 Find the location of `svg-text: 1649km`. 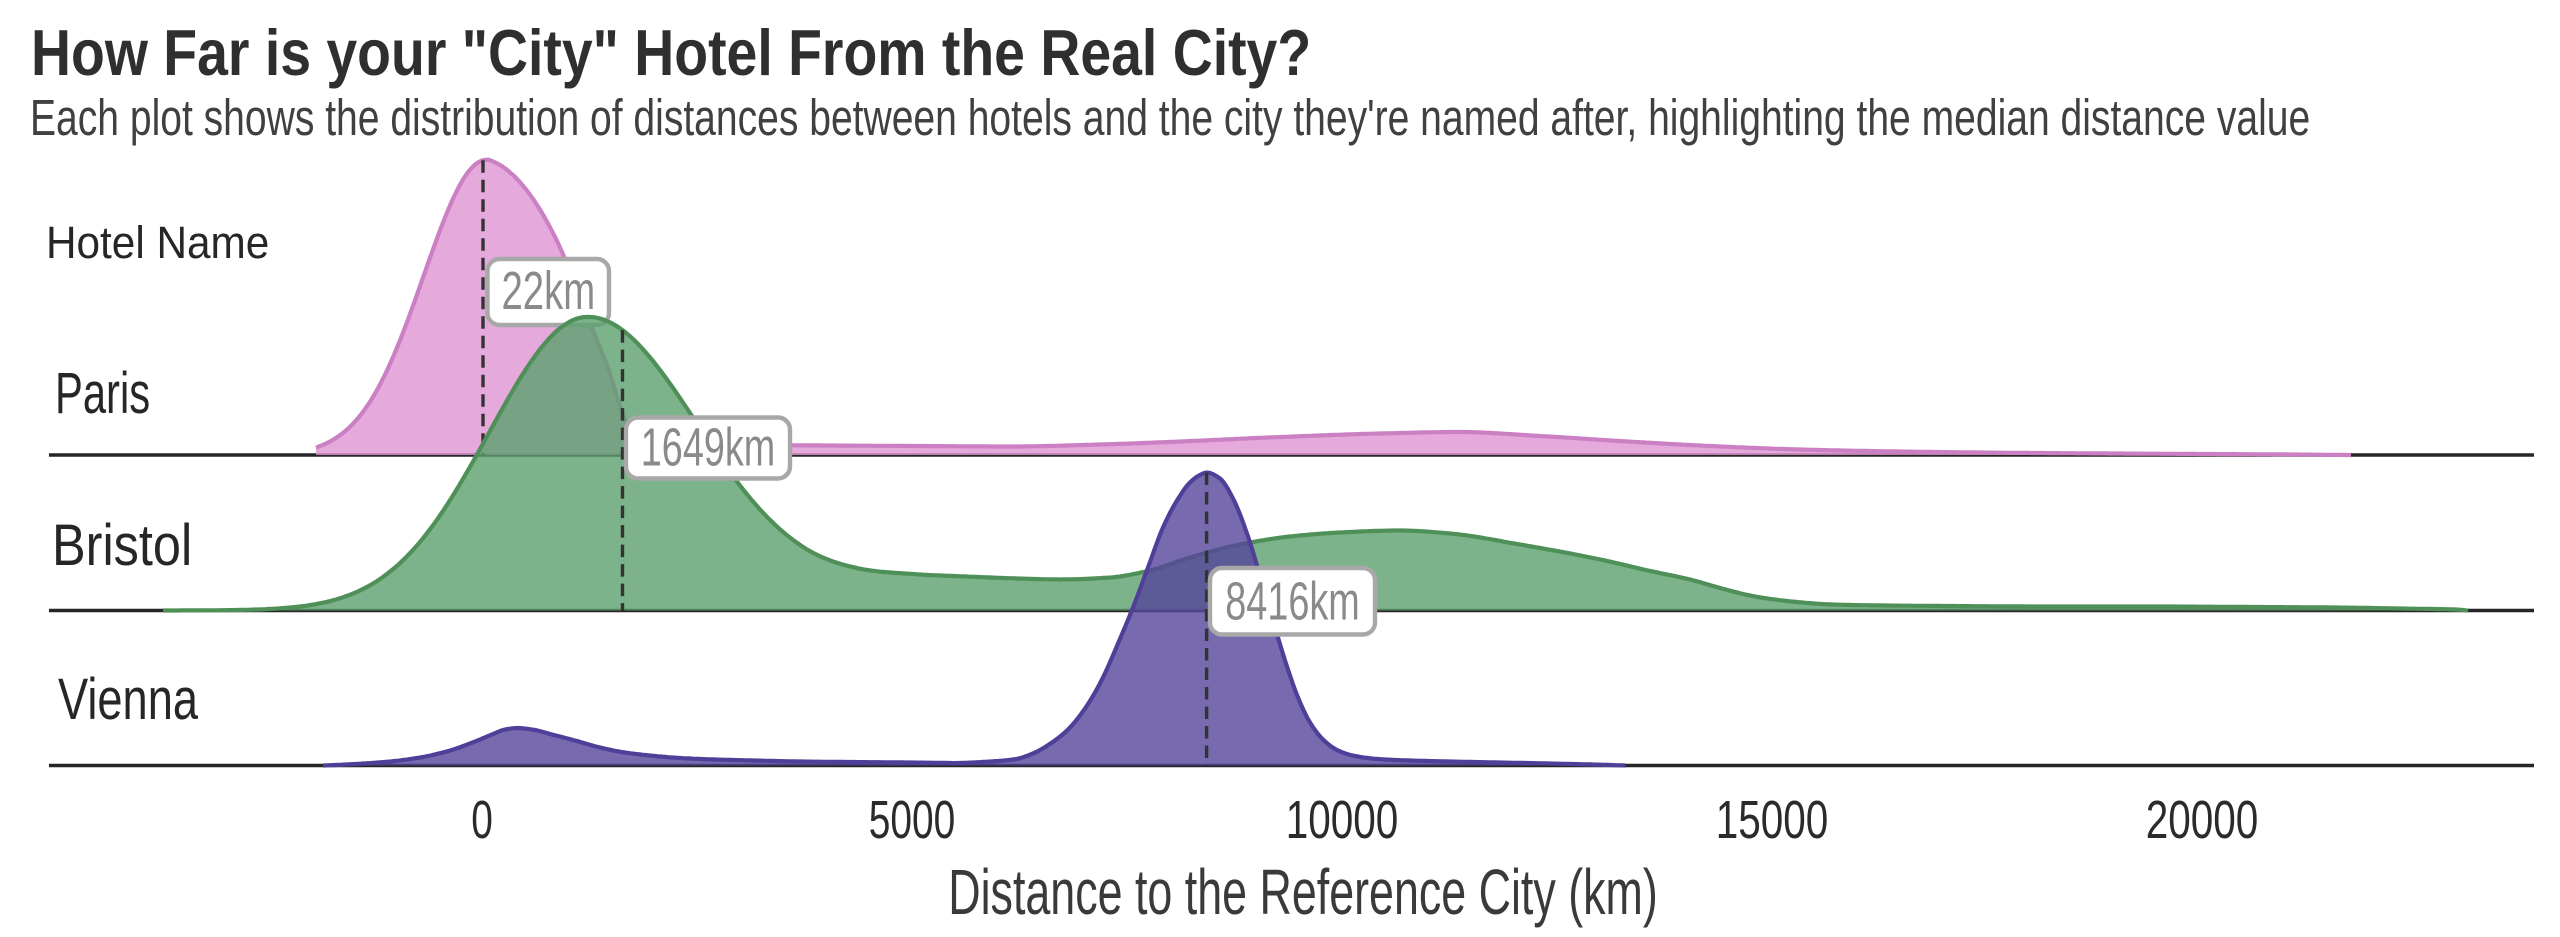

svg-text: 1649km is located at coordinates (708, 447).